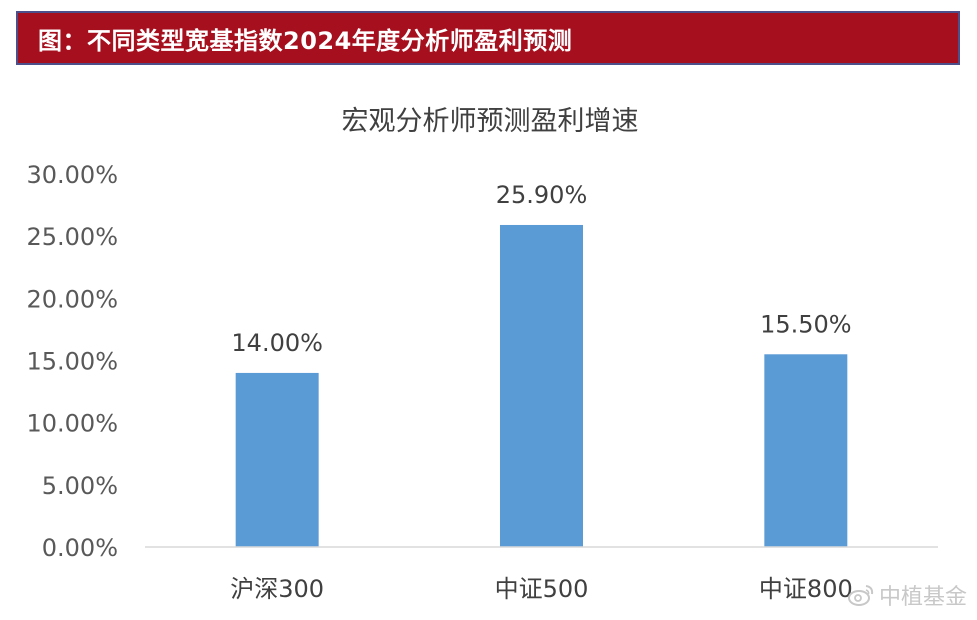 The height and width of the screenshot is (620, 977). Describe the element at coordinates (72, 424) in the screenshot. I see `y-tick-label: 10.00%` at that location.